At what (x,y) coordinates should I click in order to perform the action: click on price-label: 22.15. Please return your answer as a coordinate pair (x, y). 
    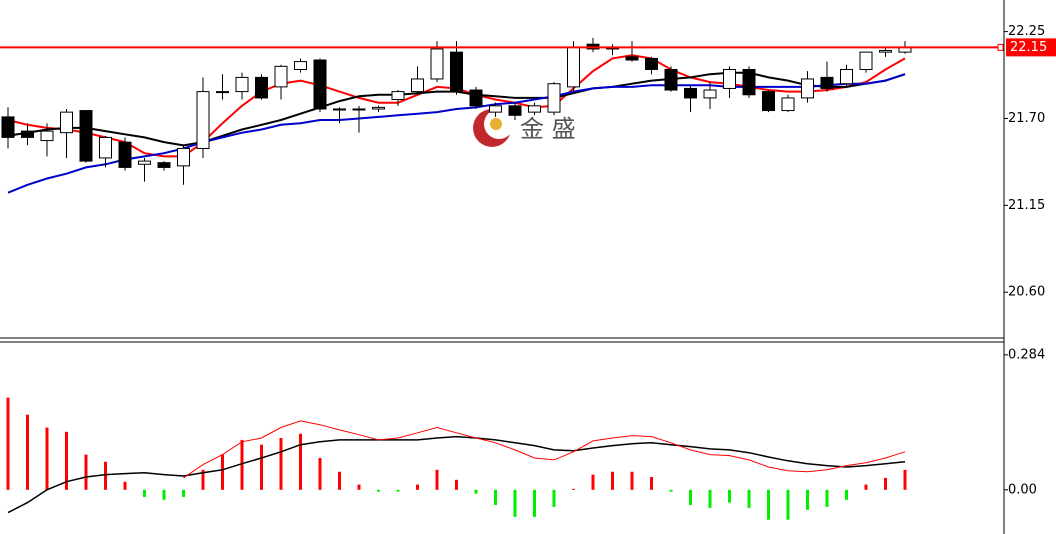
    Looking at the image, I should click on (1028, 47).